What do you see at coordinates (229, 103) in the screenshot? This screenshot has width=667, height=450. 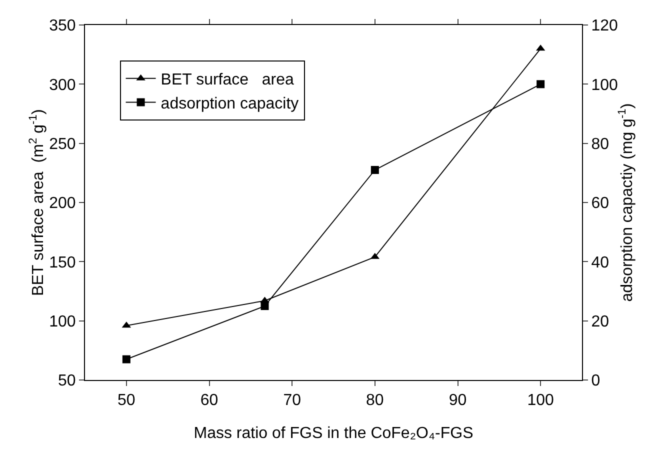 I see `legend-label: adsorption capacity` at bounding box center [229, 103].